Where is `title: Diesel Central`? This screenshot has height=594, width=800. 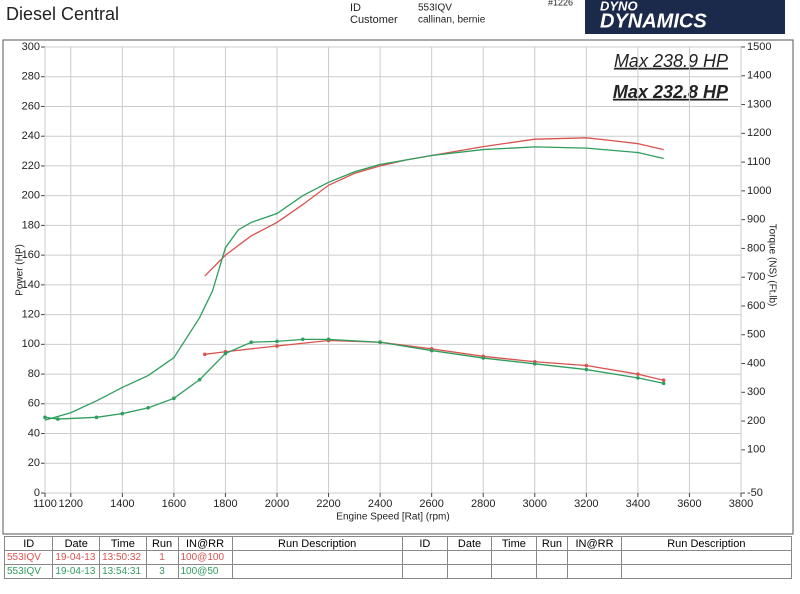 title: Diesel Central is located at coordinates (62, 14).